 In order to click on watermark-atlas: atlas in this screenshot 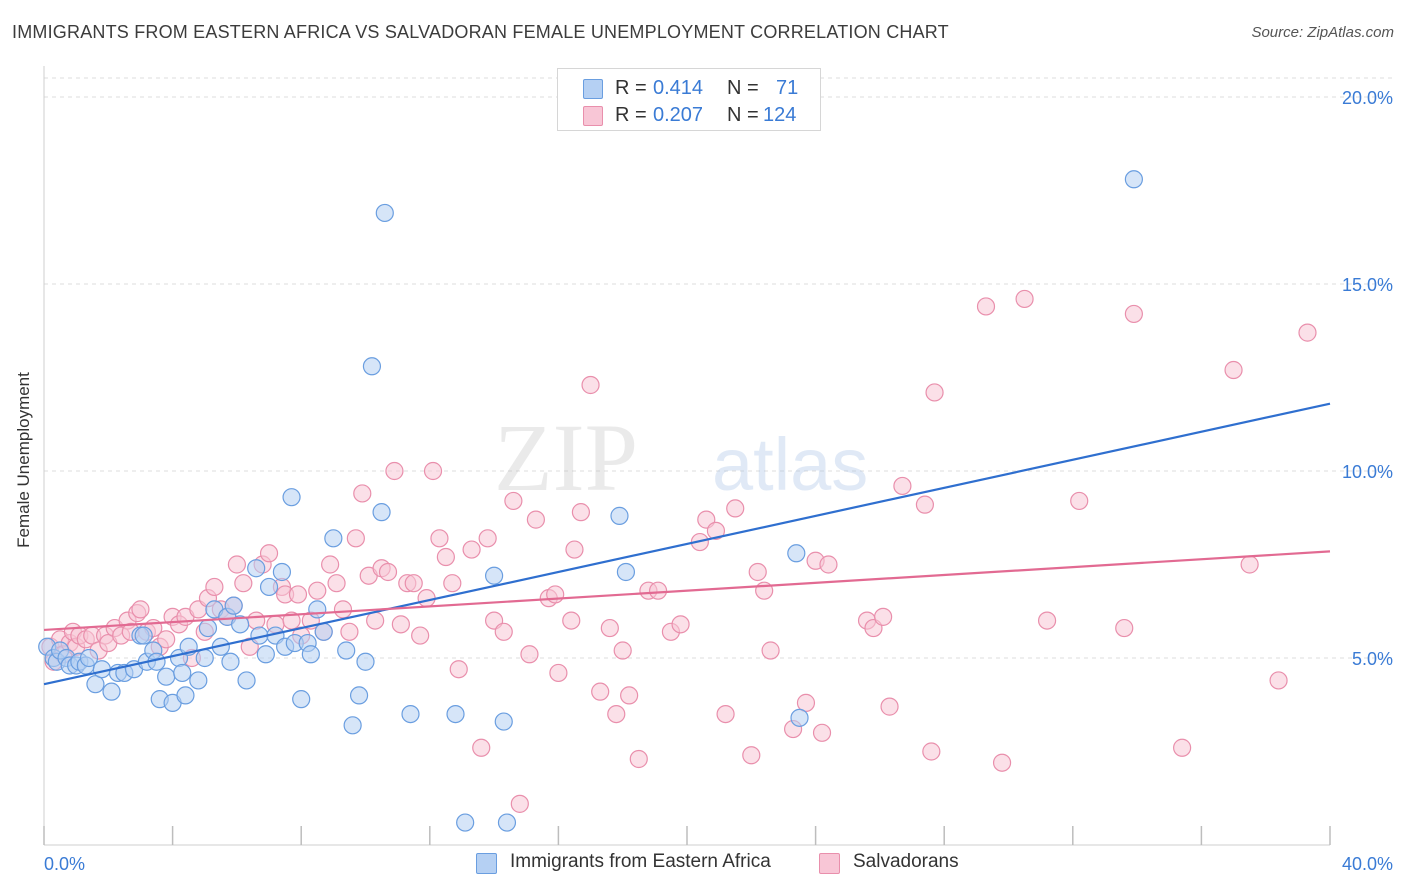, I will do `click(790, 464)`.